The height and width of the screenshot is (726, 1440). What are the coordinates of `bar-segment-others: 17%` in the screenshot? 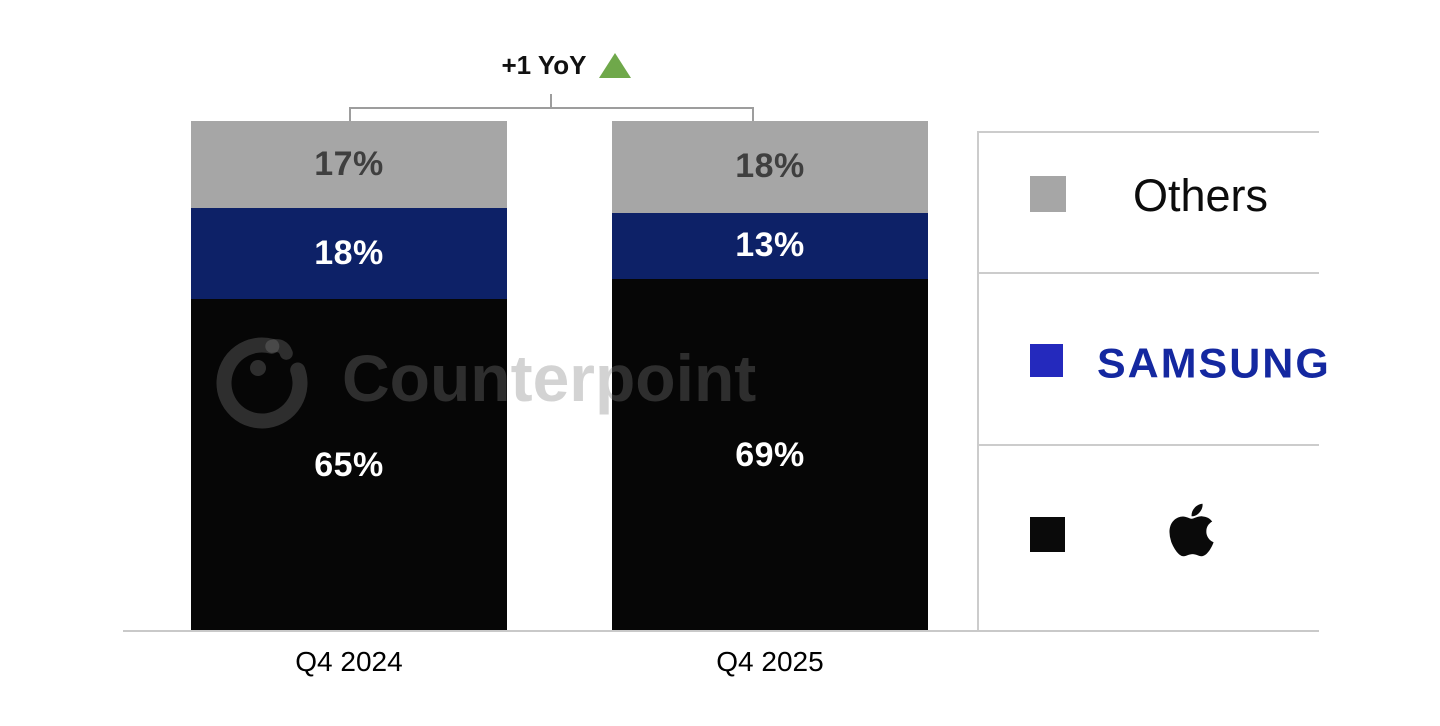 It's located at (349, 164).